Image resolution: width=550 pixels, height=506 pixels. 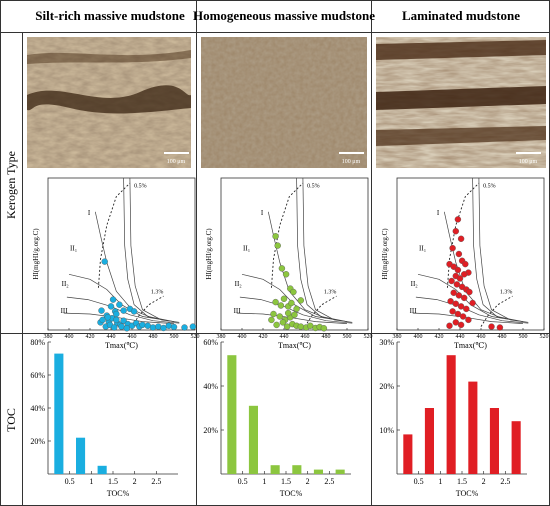 I want to click on x-tick-label: 1.5, so click(x=113, y=481).